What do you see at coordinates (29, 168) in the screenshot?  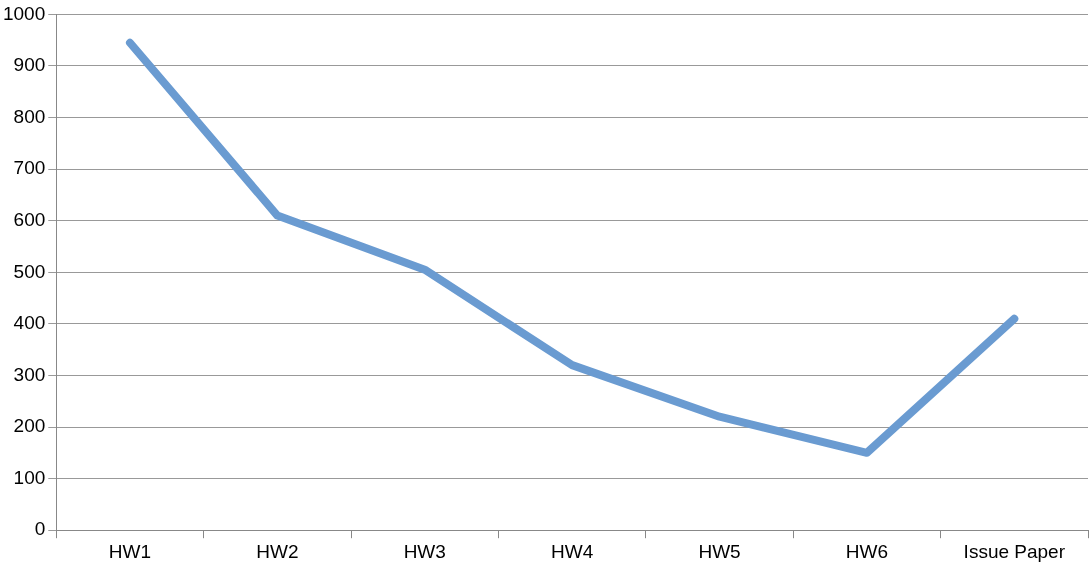 I see `y-tick-label: 700` at bounding box center [29, 168].